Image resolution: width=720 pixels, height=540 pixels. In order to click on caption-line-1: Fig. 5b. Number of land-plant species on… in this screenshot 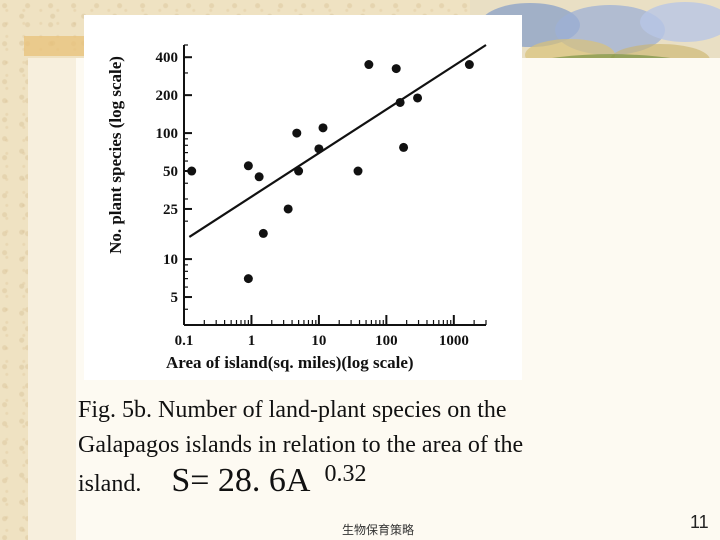, I will do `click(292, 410)`.